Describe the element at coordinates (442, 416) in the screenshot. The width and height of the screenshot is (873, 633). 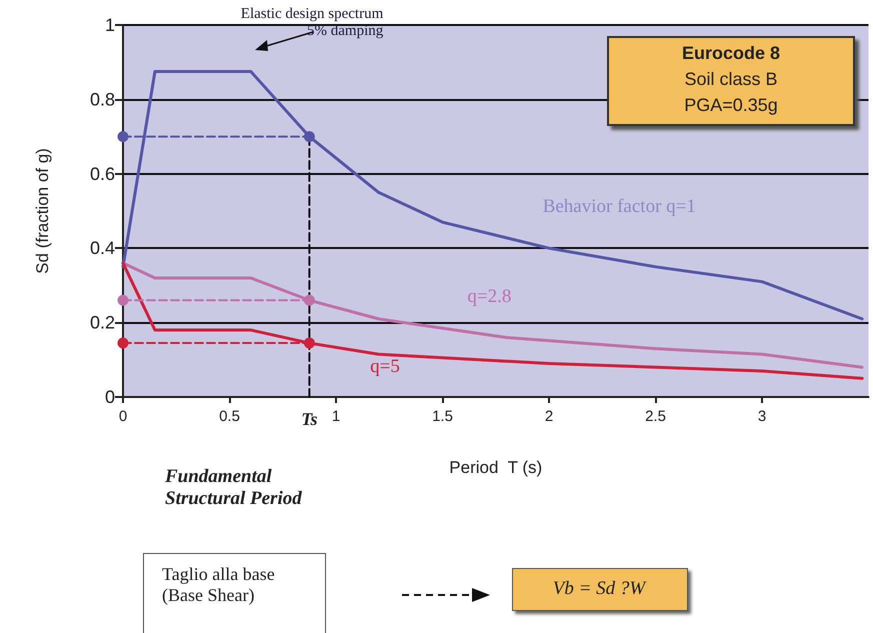
I see `x-tick-label: 1.5` at that location.